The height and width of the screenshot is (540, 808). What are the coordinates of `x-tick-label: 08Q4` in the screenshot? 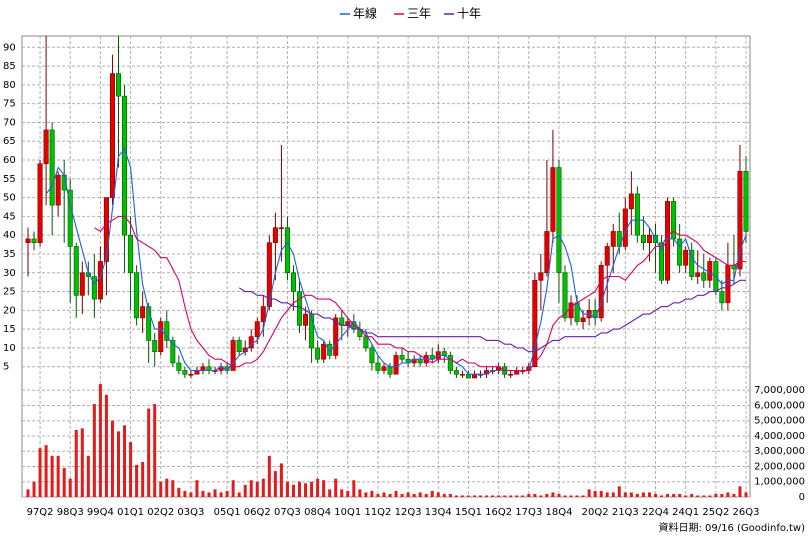 It's located at (317, 512).